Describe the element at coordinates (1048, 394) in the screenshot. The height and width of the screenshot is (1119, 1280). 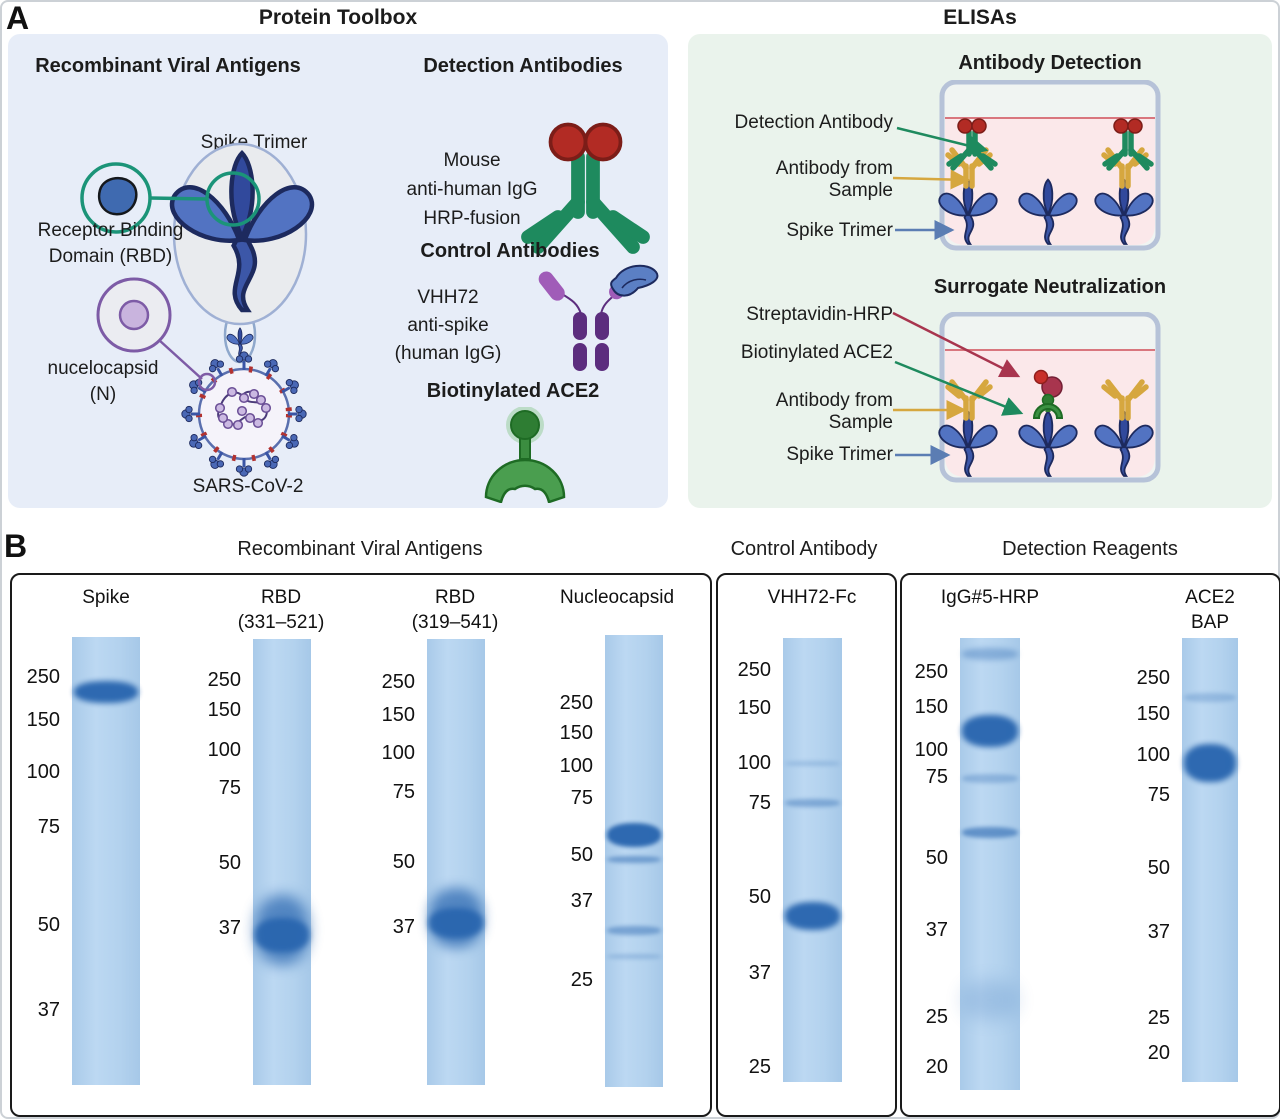
I see `ace2-streptavidin-complex-icon` at that location.